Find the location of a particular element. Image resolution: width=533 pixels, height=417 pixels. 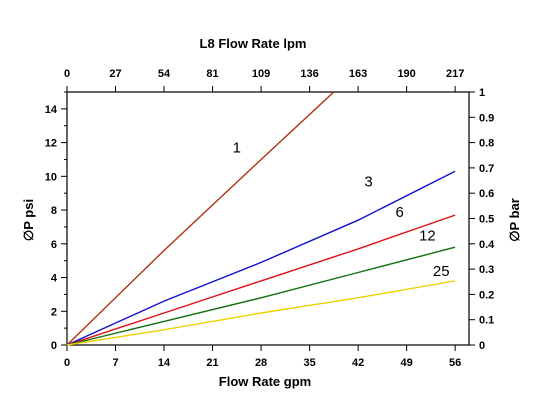

top-tick-label: 109 is located at coordinates (261, 74).